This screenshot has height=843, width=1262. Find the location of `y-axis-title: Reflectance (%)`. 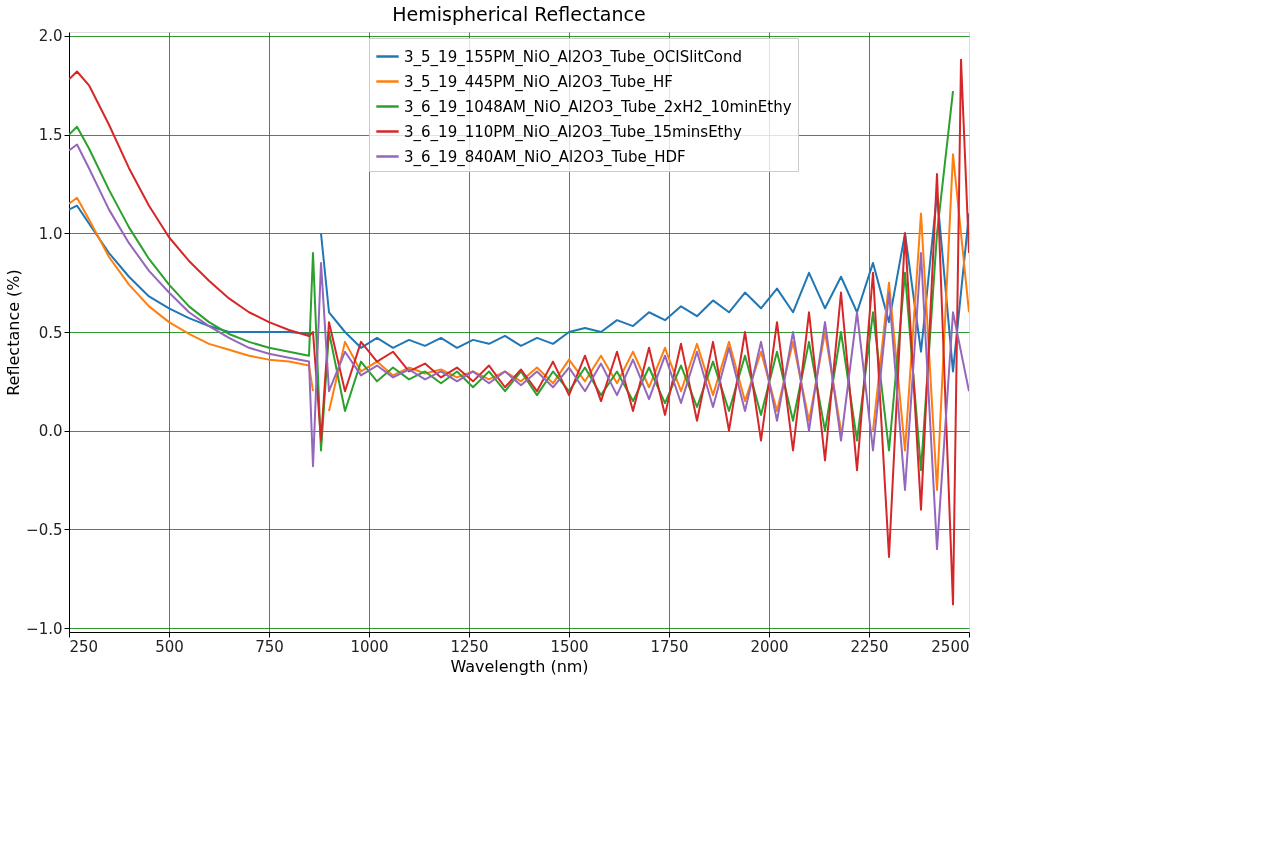

y-axis-title: Reflectance (%) is located at coordinates (14, 332).